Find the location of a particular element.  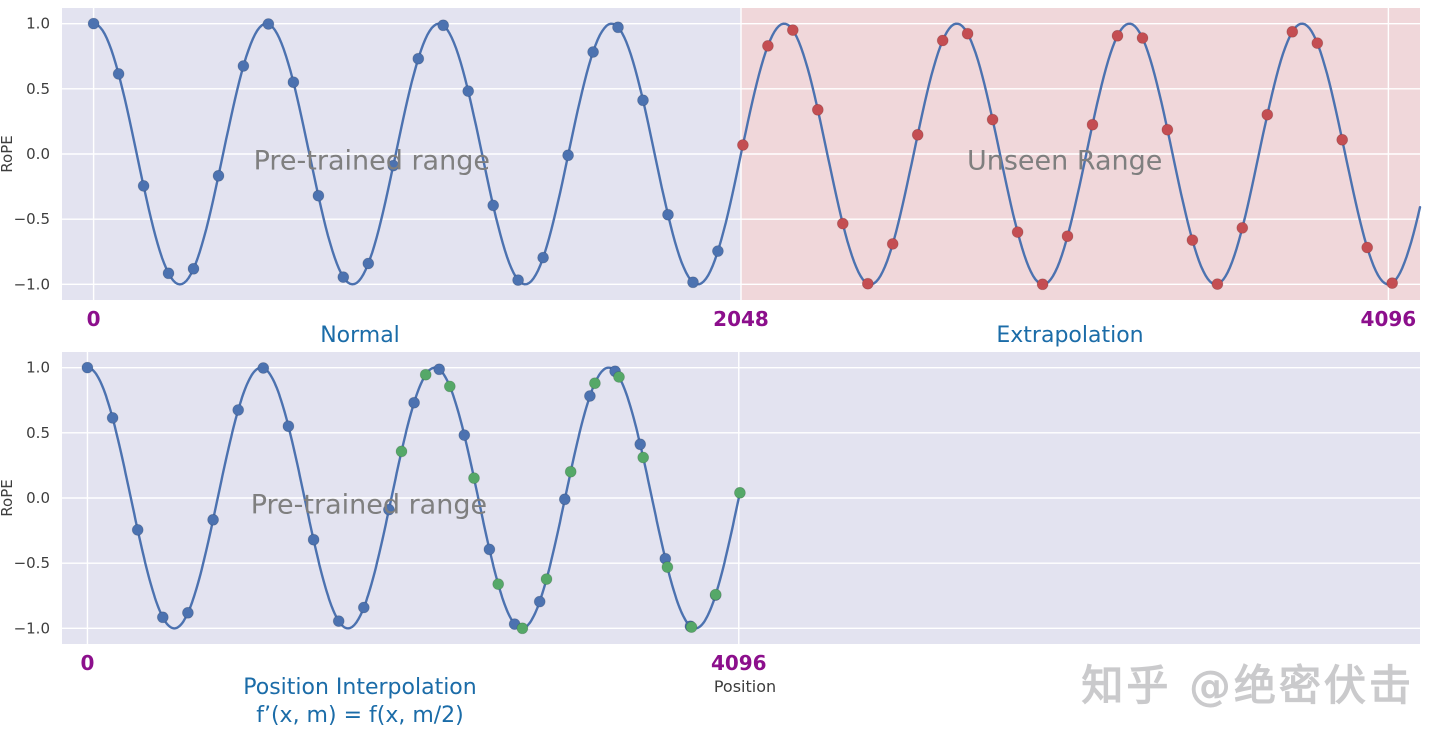

y-tick-label: 0.5 is located at coordinates (38, 433).